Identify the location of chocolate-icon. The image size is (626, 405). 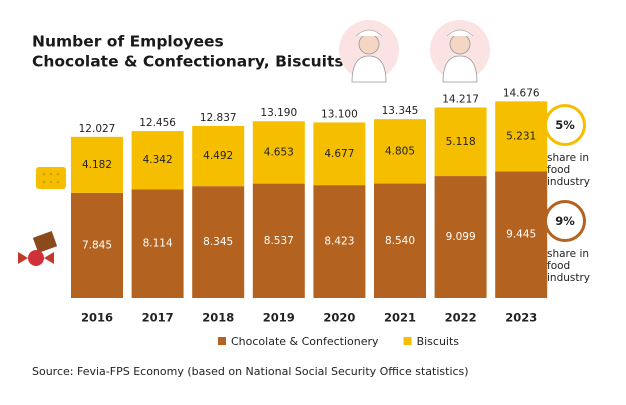
(38, 248).